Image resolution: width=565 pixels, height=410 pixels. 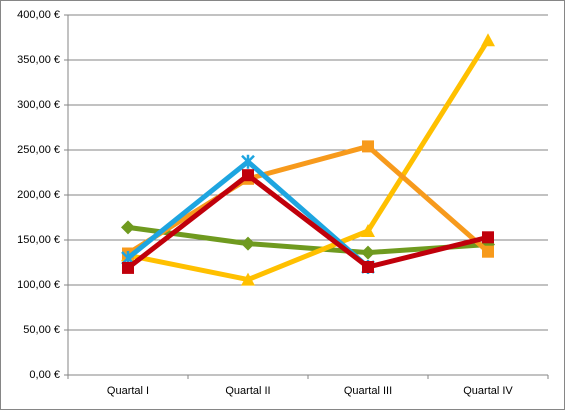 What do you see at coordinates (38, 105) in the screenshot?
I see `y-tick-label: 300,00 €` at bounding box center [38, 105].